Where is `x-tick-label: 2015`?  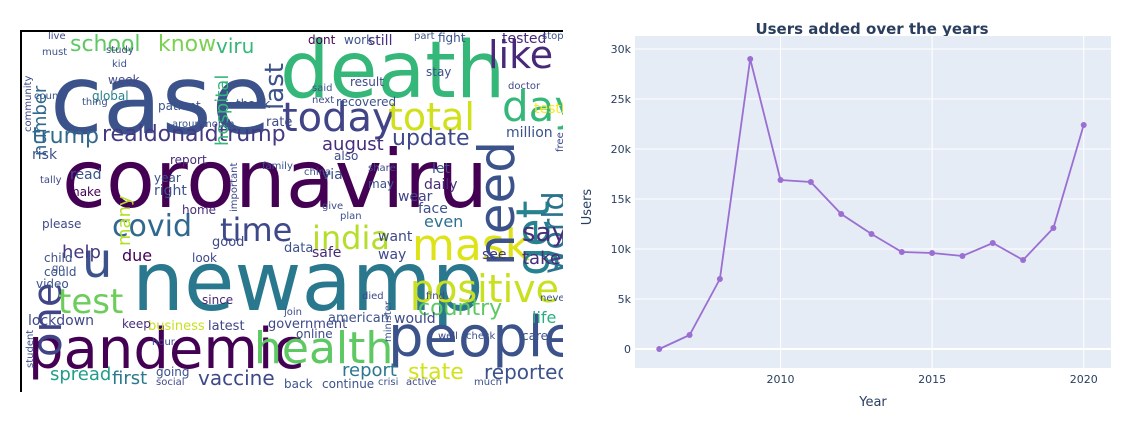
x-tick-label: 2015 is located at coordinates (932, 379).